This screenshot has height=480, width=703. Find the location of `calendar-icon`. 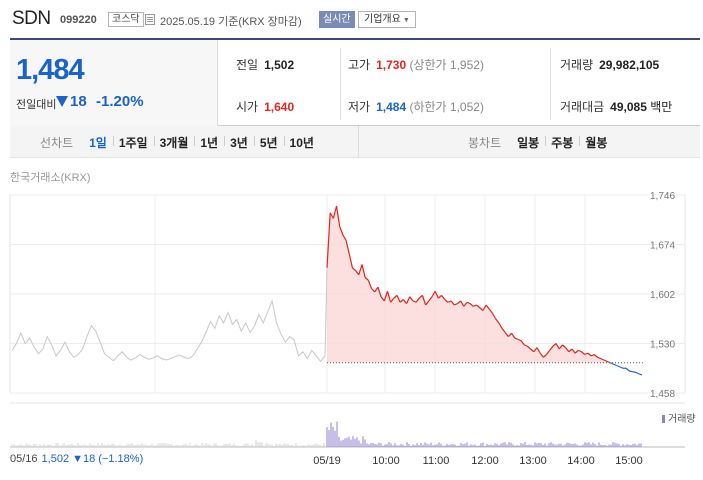

calendar-icon is located at coordinates (150, 19).